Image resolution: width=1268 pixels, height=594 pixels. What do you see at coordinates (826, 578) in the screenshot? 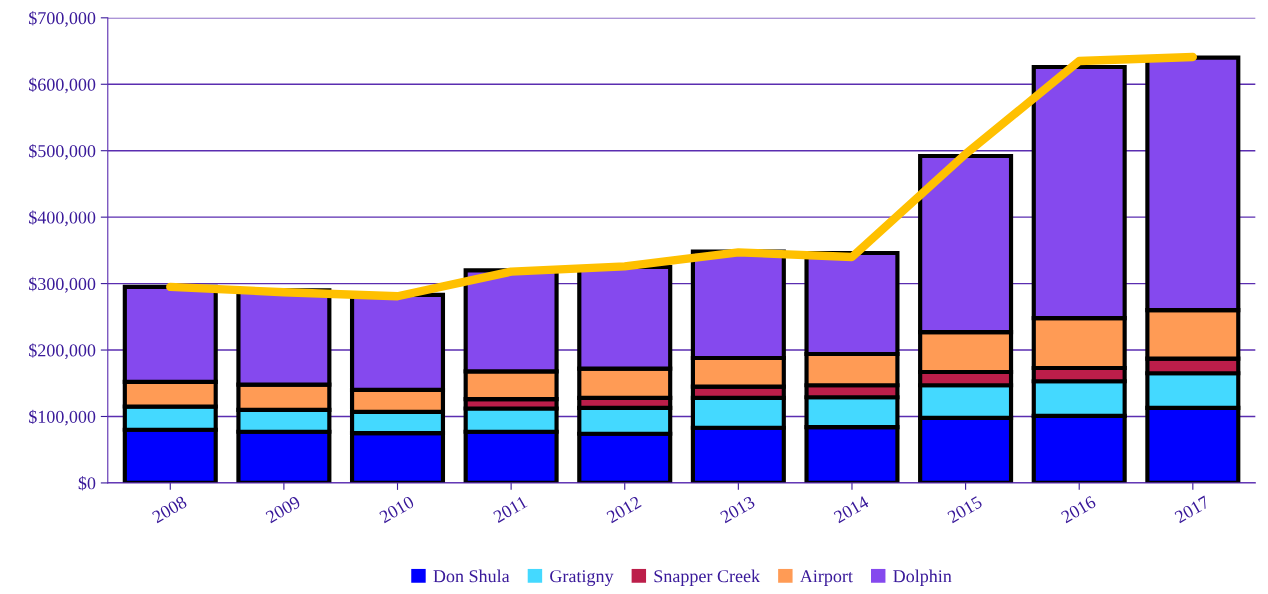
I see `legend-label: Airport` at bounding box center [826, 578].